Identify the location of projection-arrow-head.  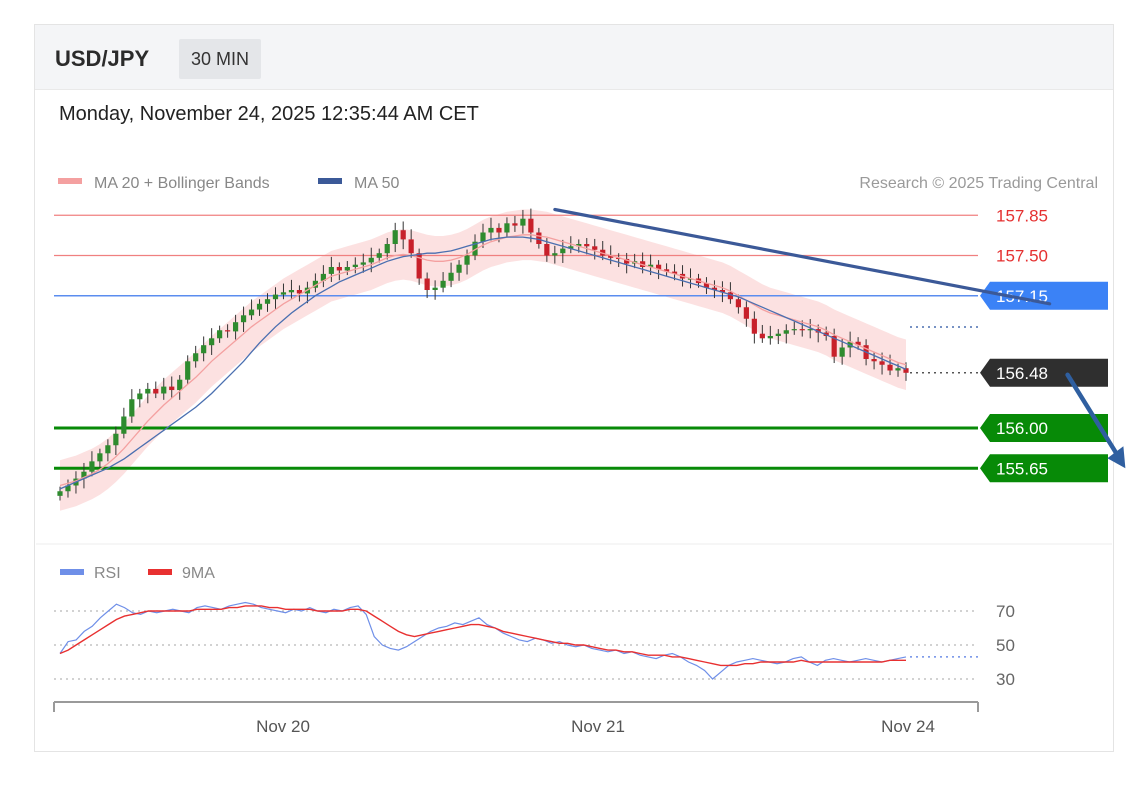
(1116, 457).